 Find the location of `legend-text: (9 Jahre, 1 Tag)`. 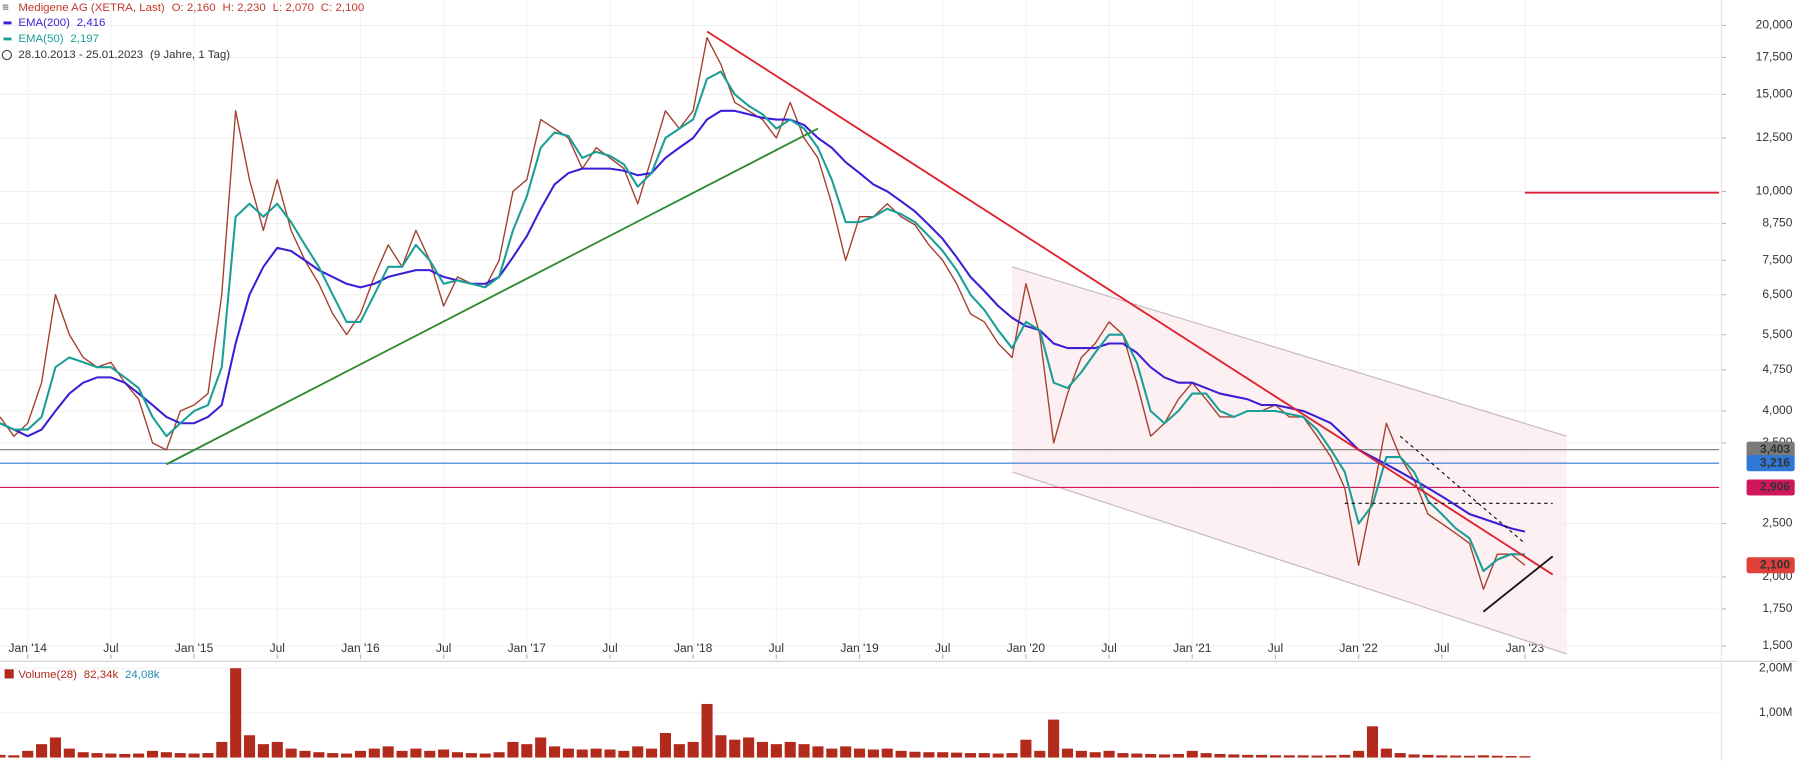

legend-text: (9 Jahre, 1 Tag) is located at coordinates (190, 55).